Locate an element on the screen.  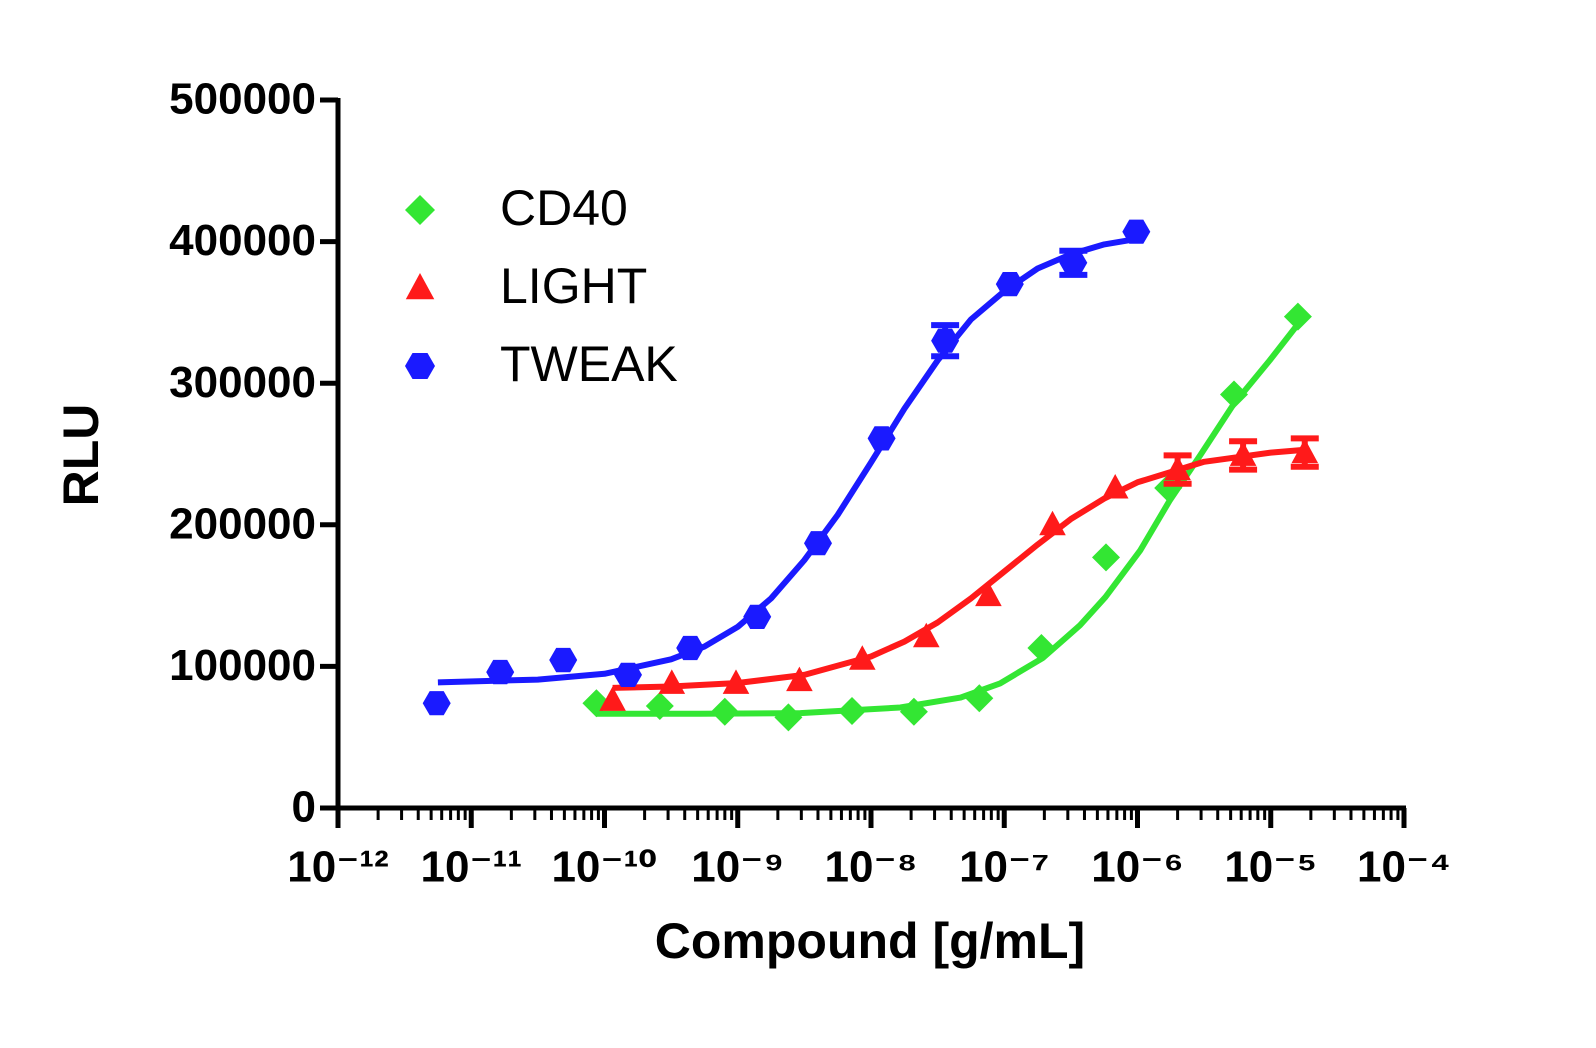
y-tick-label: 0 is located at coordinates (304, 807).